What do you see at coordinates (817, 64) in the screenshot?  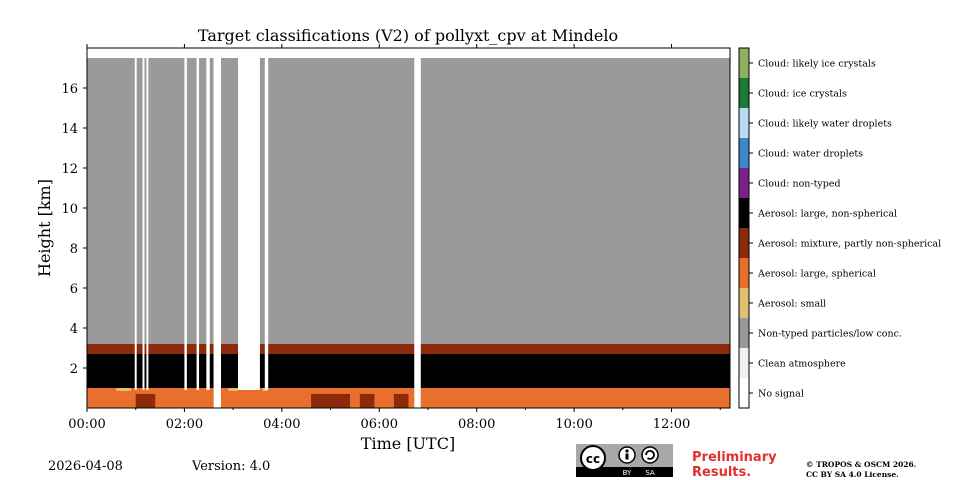 I see `legend-label-0: Cloud: likely ice crystals` at bounding box center [817, 64].